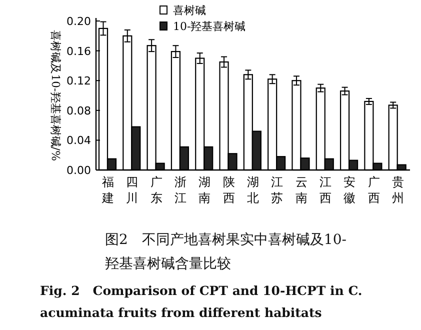  I want to click on x-tick-label: 江西, so click(325, 190).